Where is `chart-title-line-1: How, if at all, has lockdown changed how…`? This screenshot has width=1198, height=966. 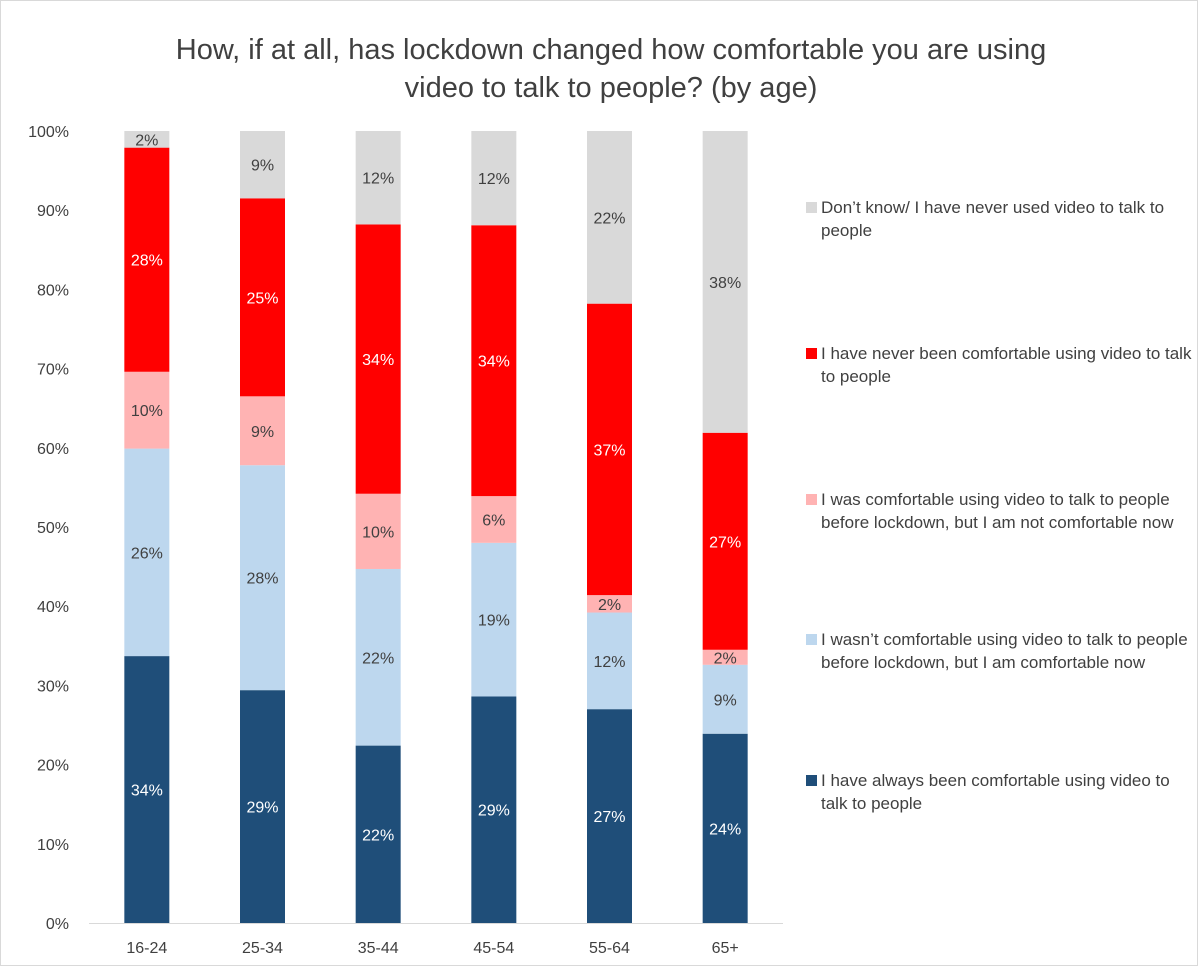 chart-title-line-1: How, if at all, has lockdown changed how… is located at coordinates (611, 50).